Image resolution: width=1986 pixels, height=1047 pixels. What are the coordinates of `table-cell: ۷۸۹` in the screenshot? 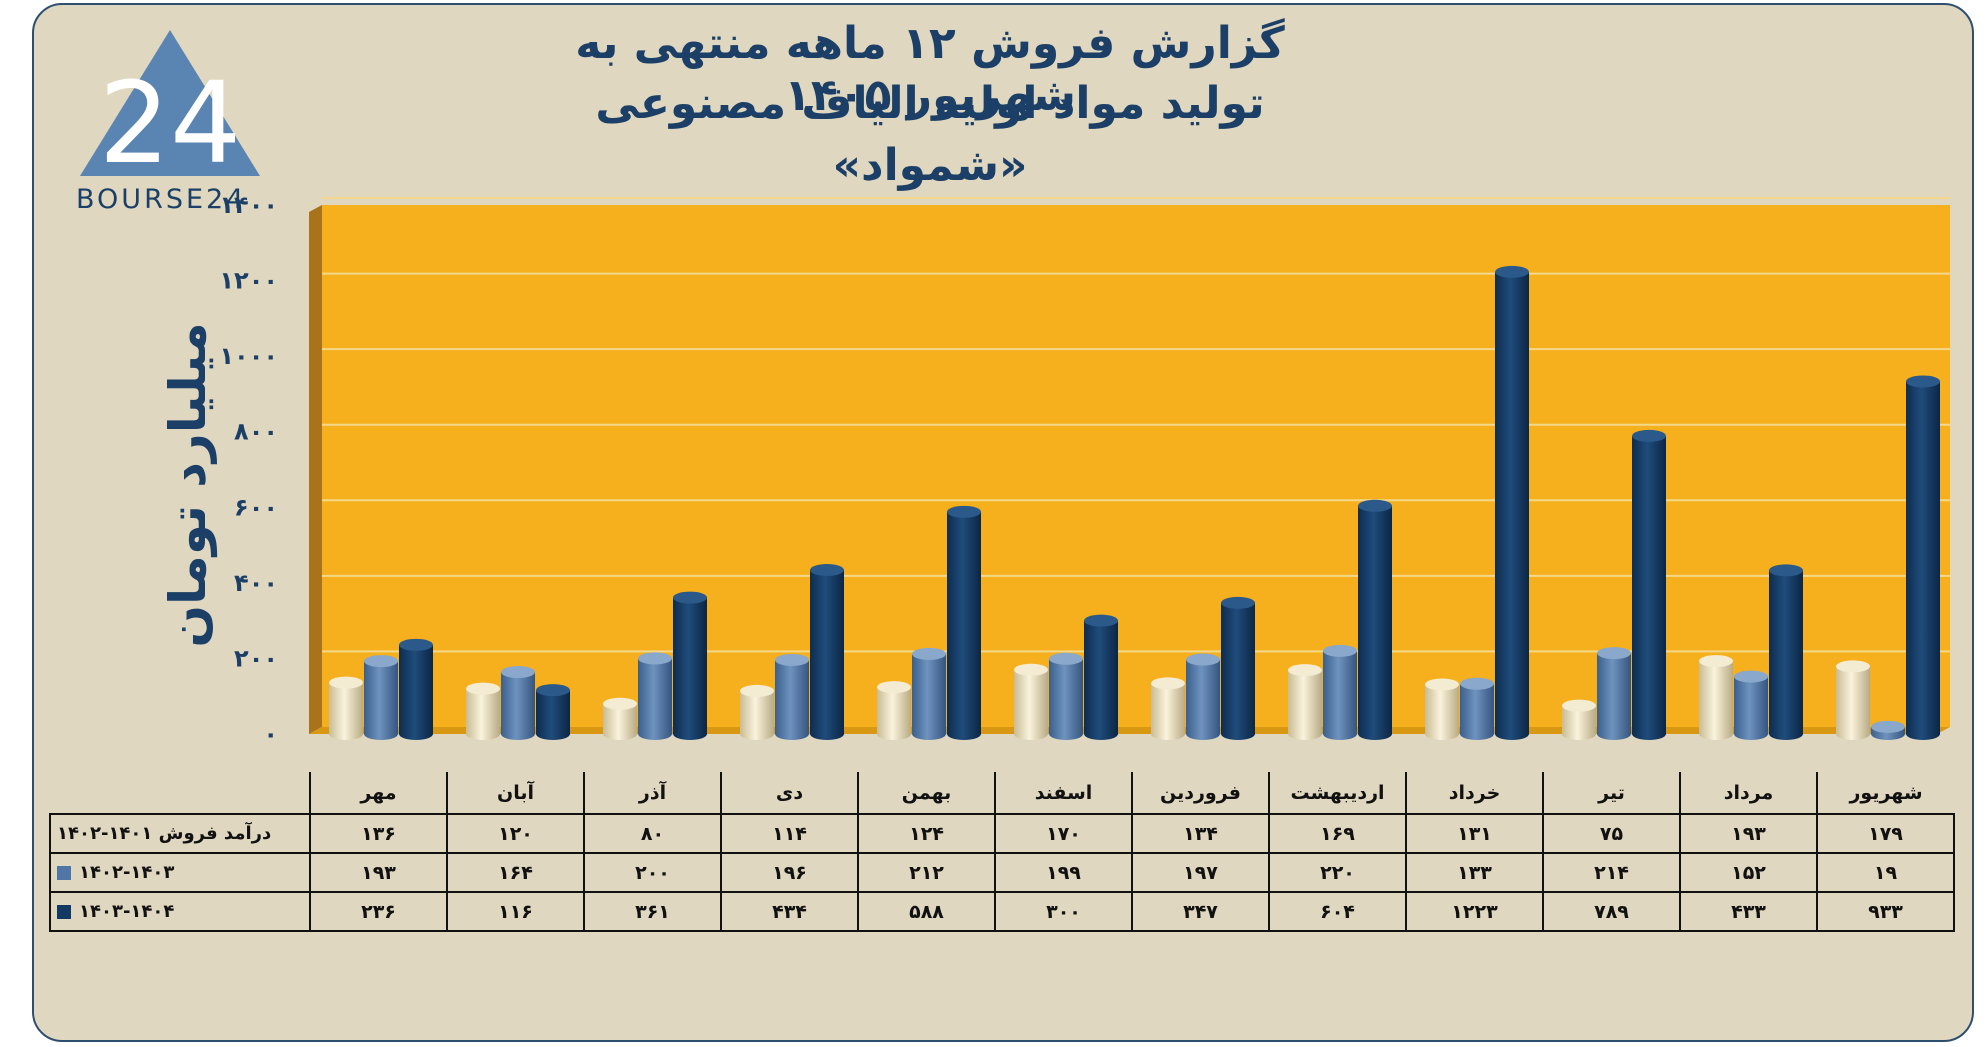 It's located at (1611, 911).